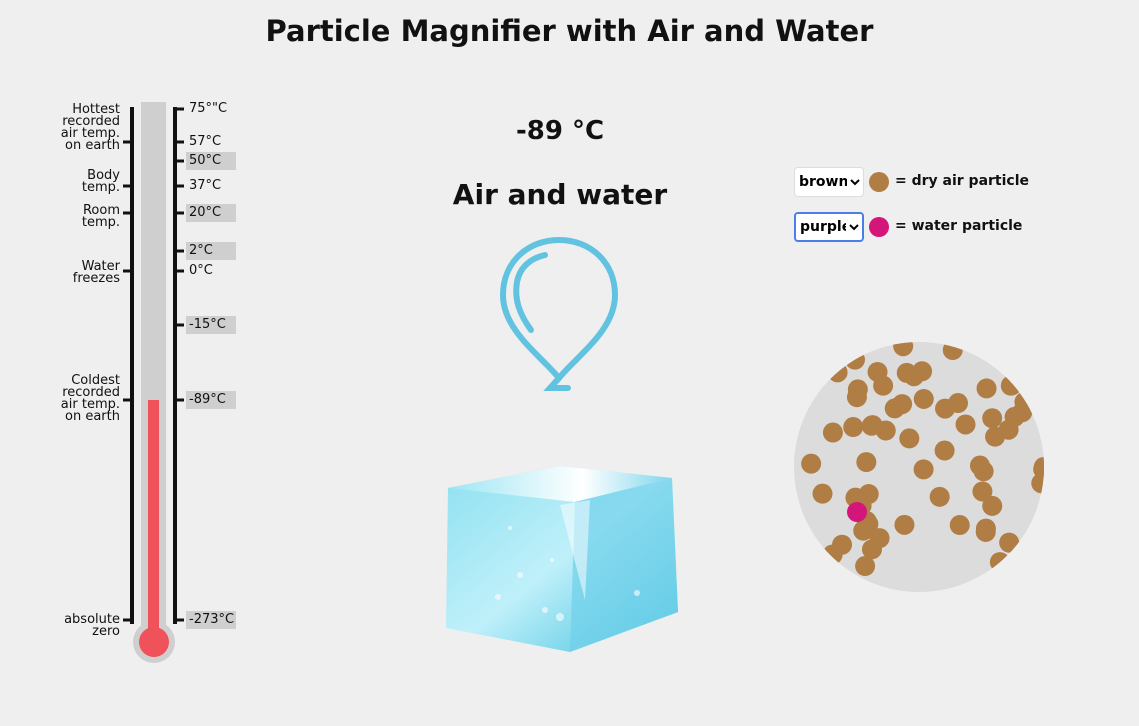 This screenshot has width=1139, height=726. What do you see at coordinates (211, 161) in the screenshot?
I see `temp-label: 50°C` at bounding box center [211, 161].